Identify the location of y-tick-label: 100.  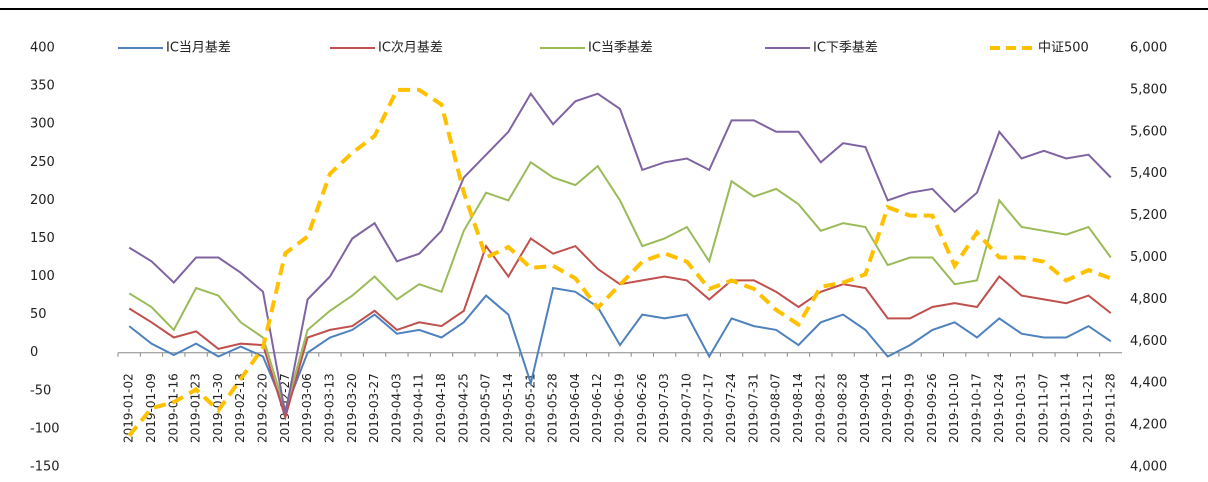
(42, 276).